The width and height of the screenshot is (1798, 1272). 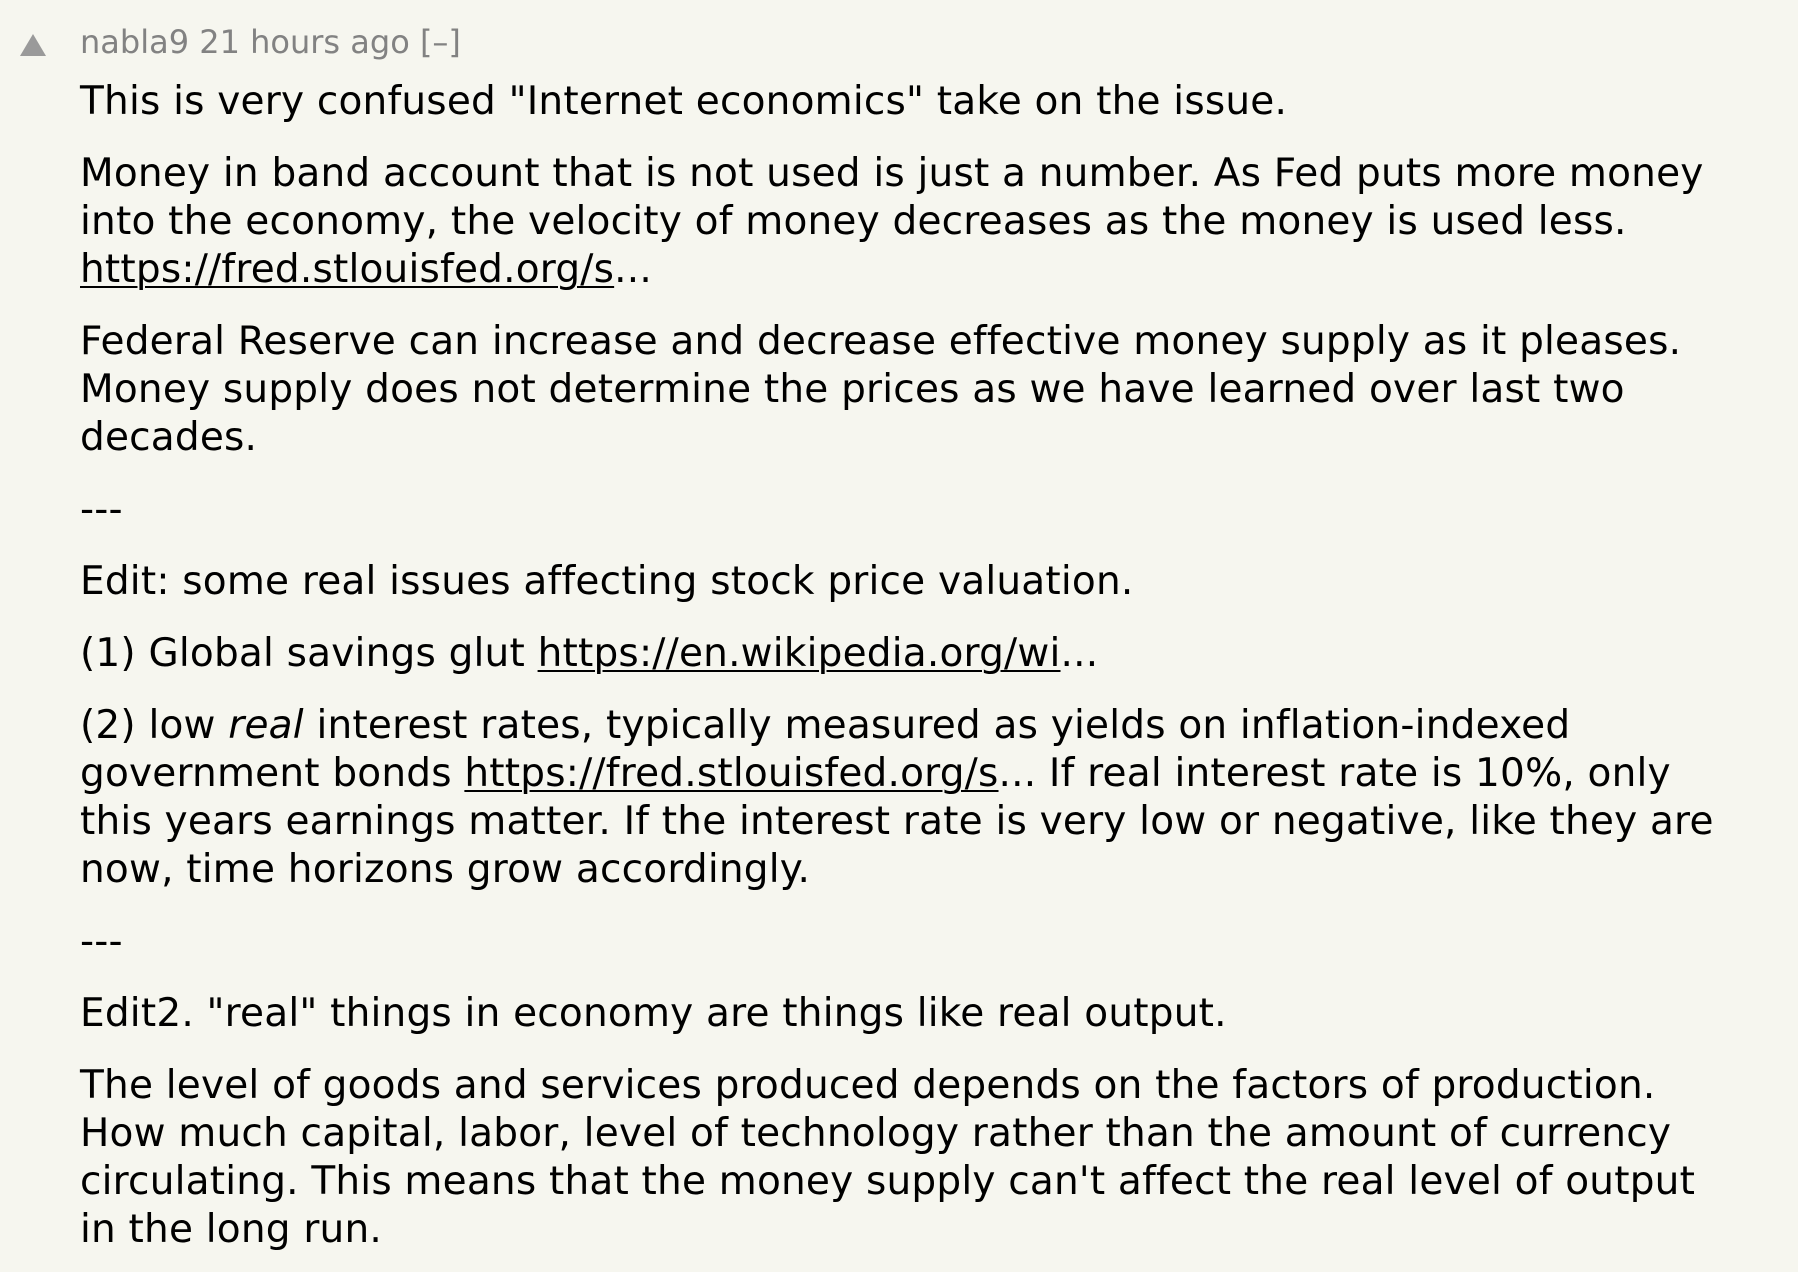 What do you see at coordinates (347, 269) in the screenshot?
I see `fred-link-1: https://fred.stlouisfed.org/s` at bounding box center [347, 269].